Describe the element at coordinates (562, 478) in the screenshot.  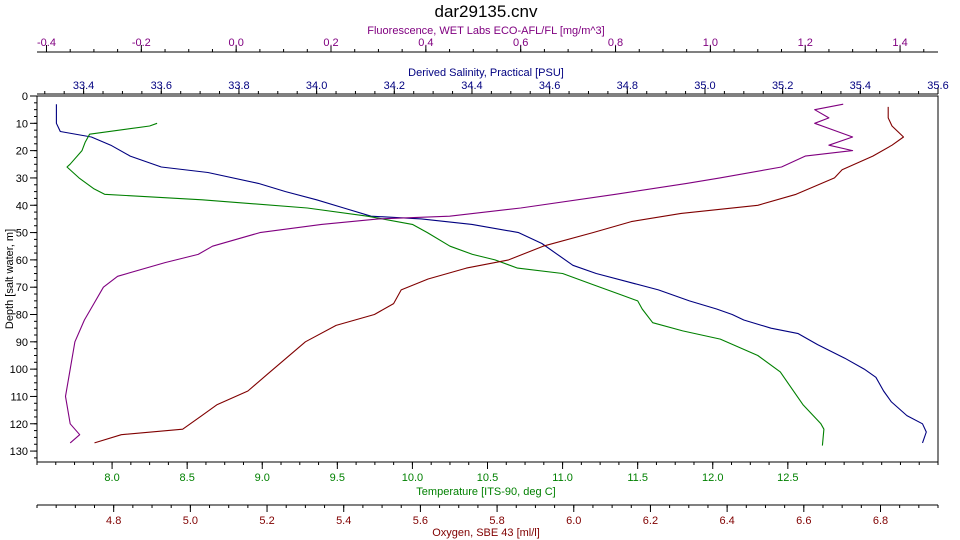
I see `temperature-tick-label: 11.0` at that location.